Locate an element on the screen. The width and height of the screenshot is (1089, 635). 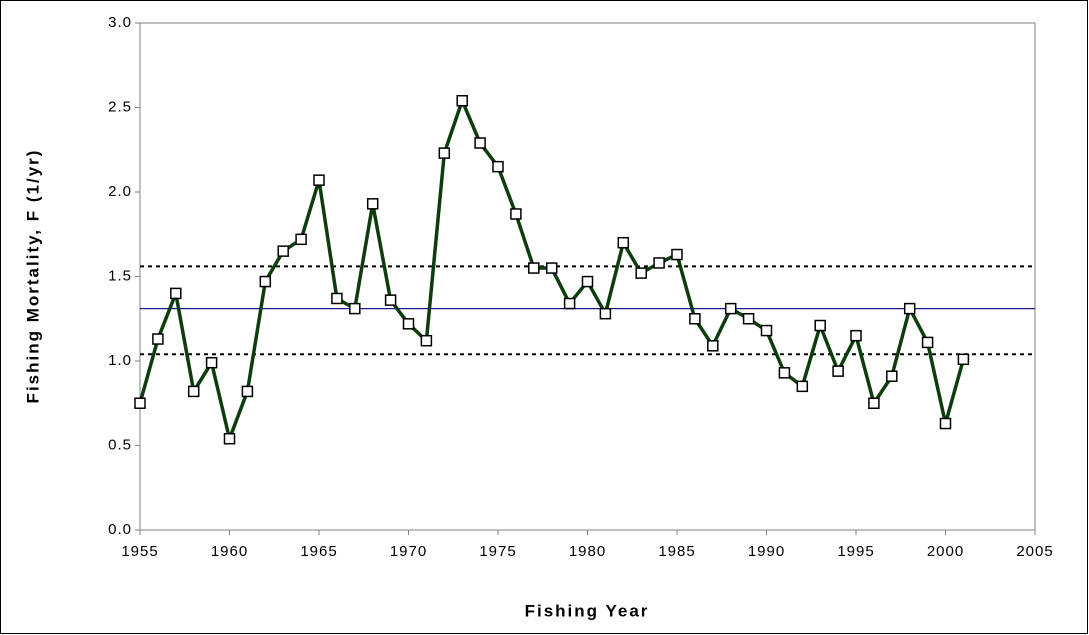
y-axis-title: Fishing Mortality, F (1/yr) is located at coordinates (32, 276).